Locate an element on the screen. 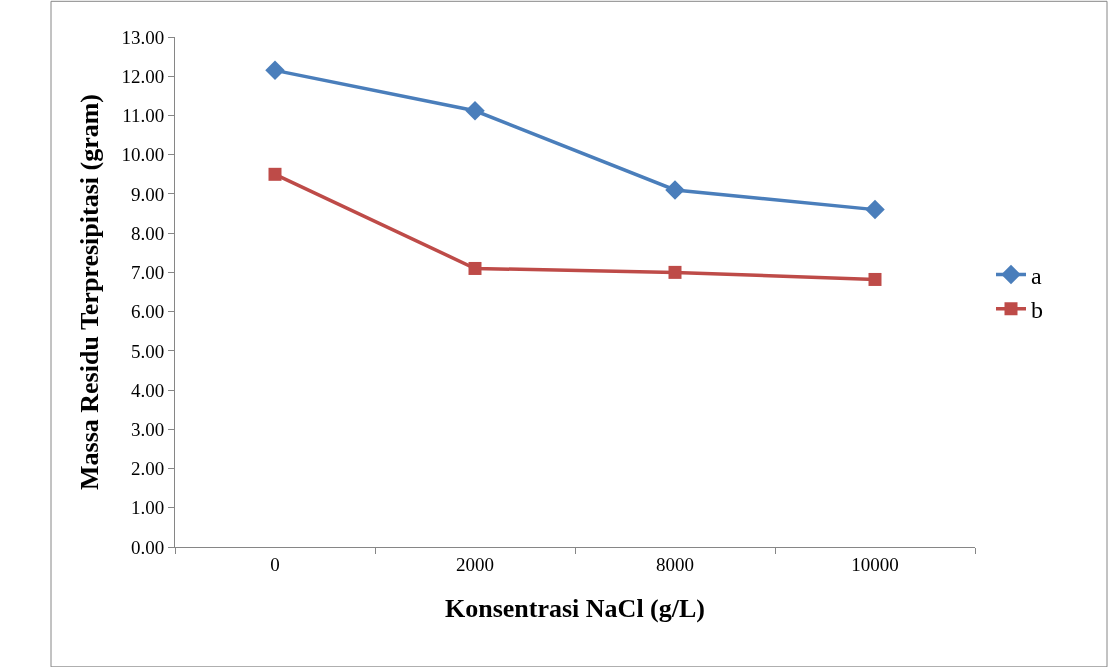  x-tick-label: 2000 is located at coordinates (475, 564).